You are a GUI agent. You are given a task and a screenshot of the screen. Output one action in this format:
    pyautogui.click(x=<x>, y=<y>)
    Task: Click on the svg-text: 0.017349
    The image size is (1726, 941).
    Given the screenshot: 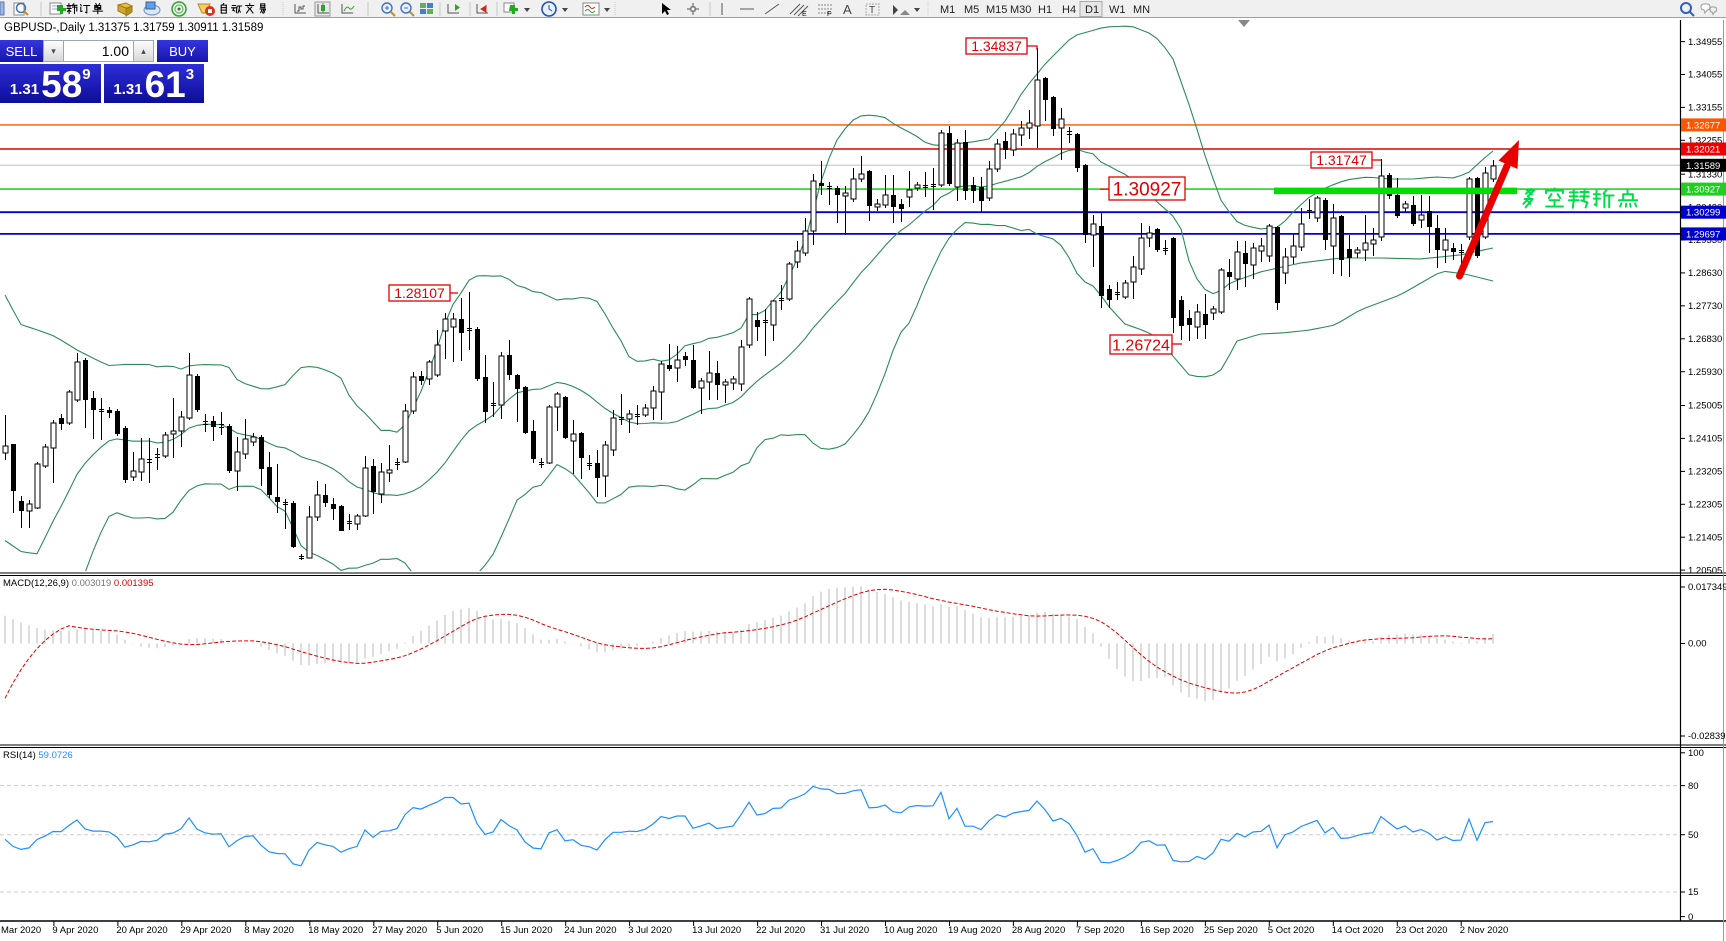 What is the action you would take?
    pyautogui.click(x=1707, y=587)
    